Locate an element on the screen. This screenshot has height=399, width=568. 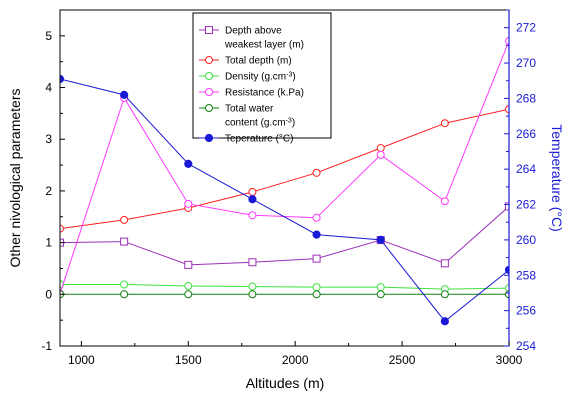
y-tick-label: 0 is located at coordinates (48, 294).